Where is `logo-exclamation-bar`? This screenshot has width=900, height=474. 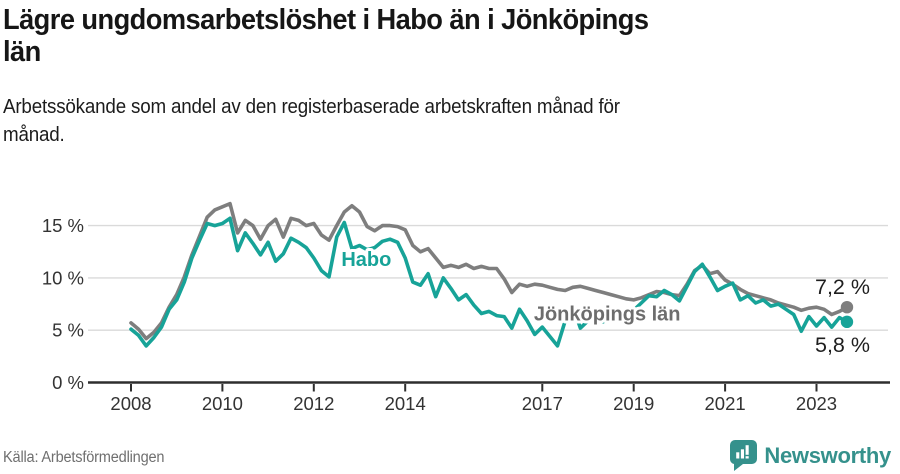 logo-exclamation-bar is located at coordinates (748, 450).